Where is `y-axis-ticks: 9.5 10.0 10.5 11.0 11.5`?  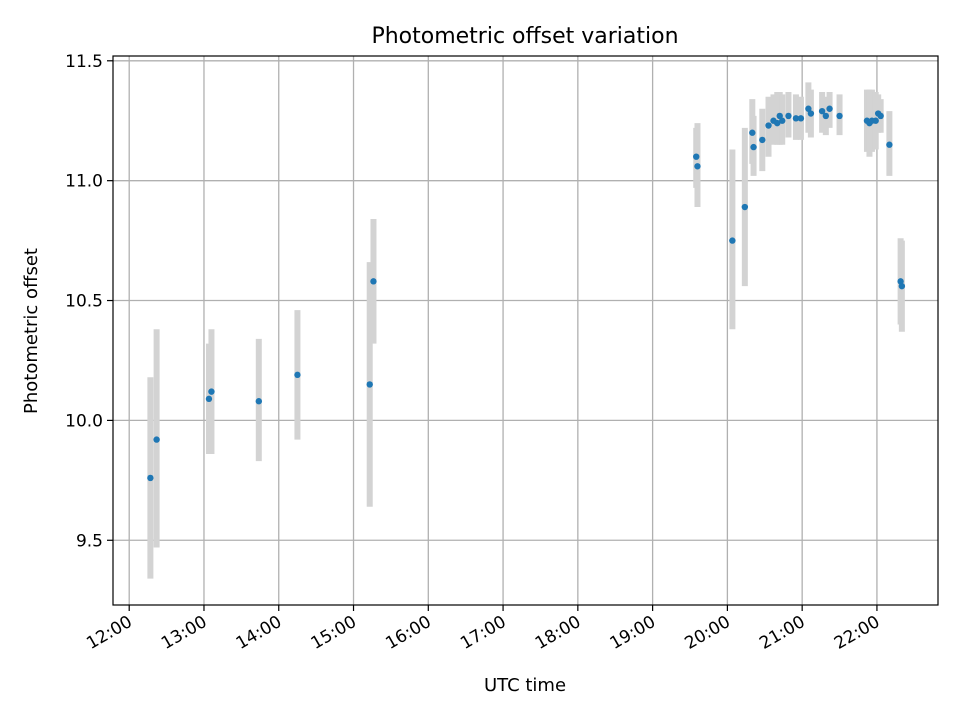 y-axis-ticks: 9.5 10.0 10.5 11.0 11.5 is located at coordinates (89, 301).